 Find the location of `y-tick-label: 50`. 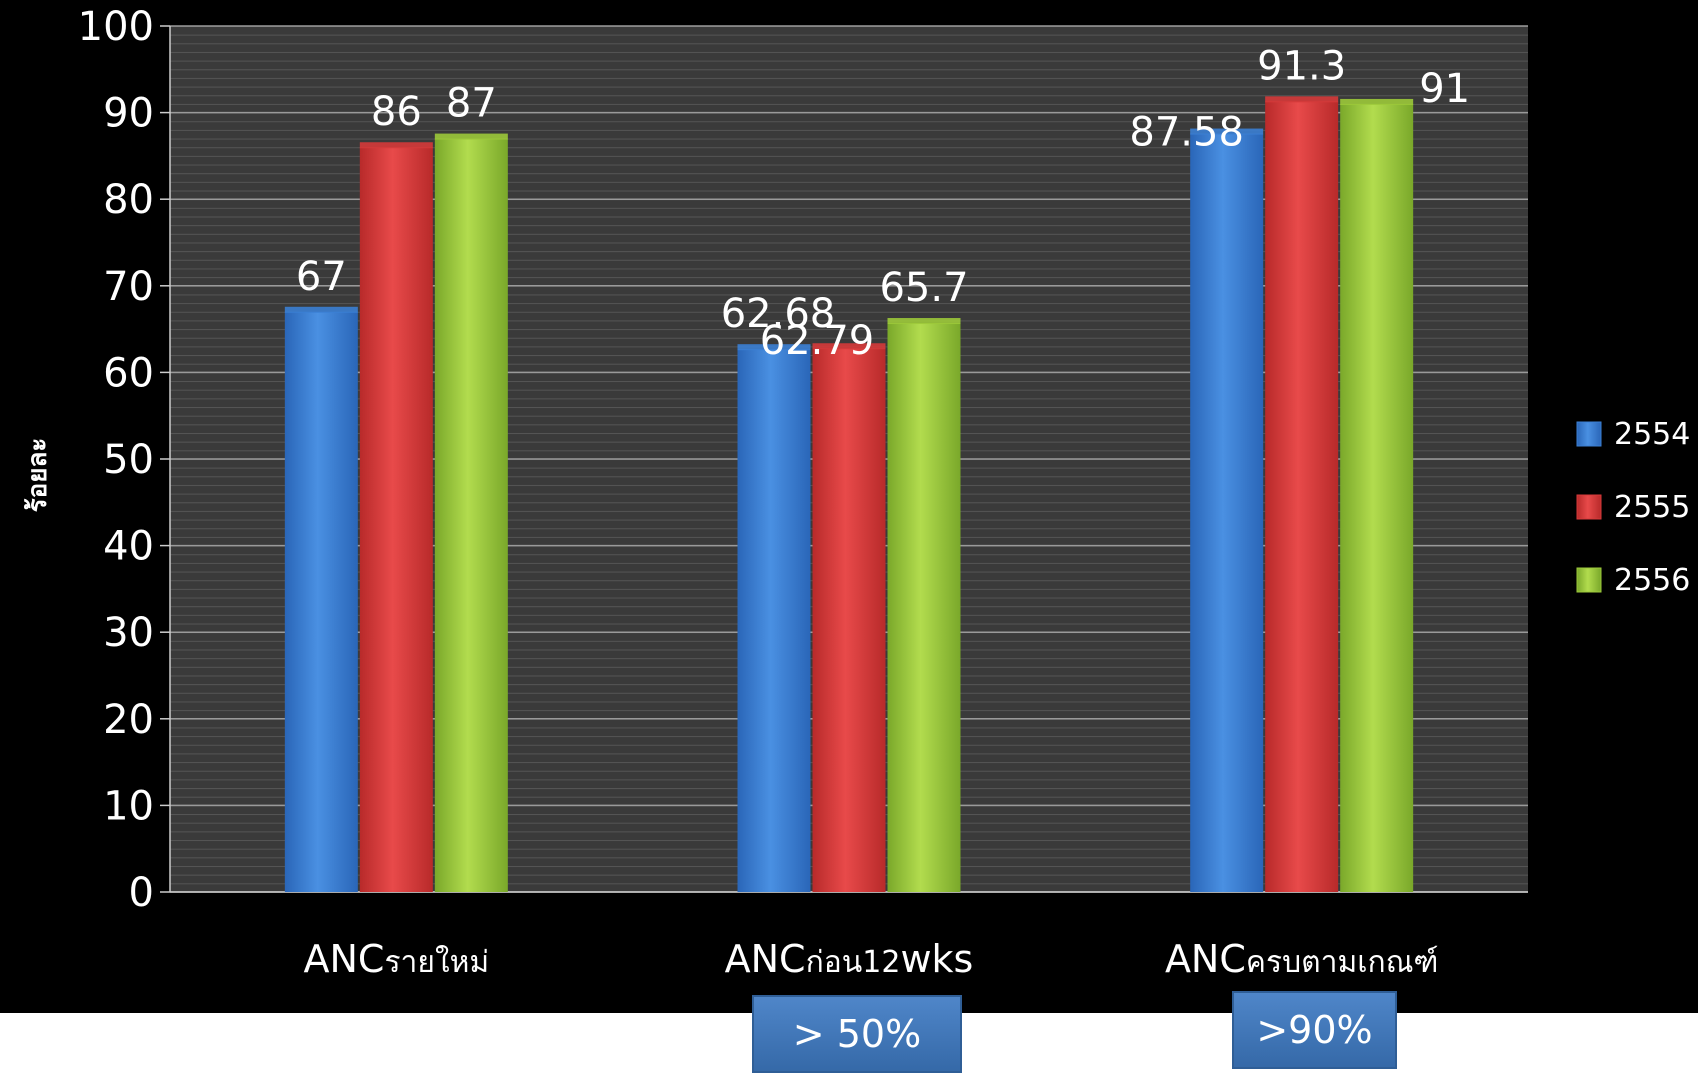

y-tick-label: 50 is located at coordinates (128, 460).